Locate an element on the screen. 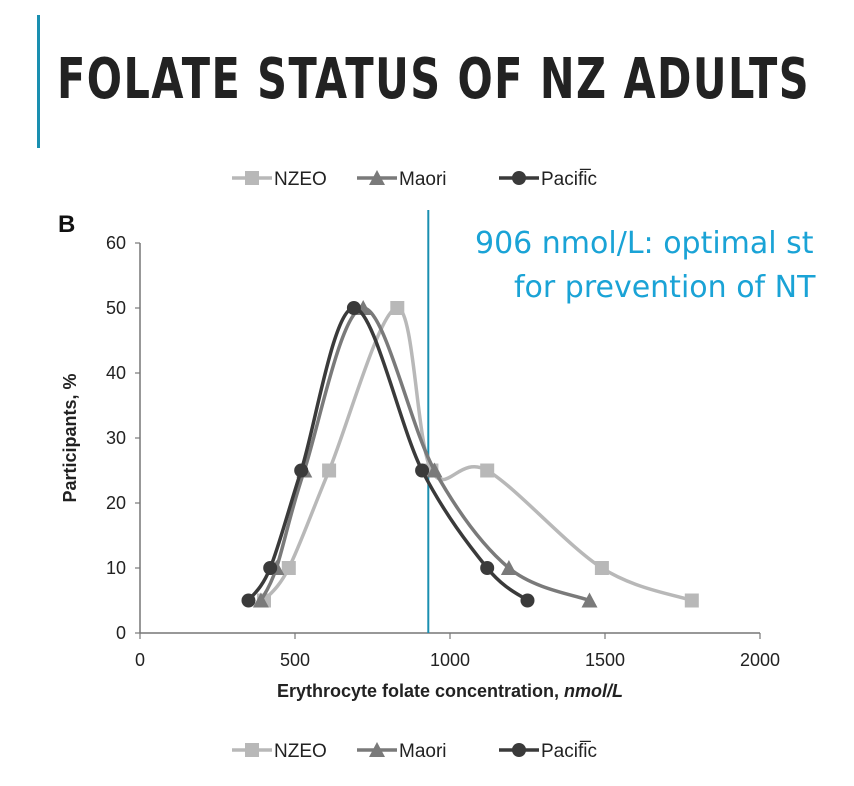 This screenshot has height=786, width=854. y-axis-label: Participants, % is located at coordinates (70, 437).